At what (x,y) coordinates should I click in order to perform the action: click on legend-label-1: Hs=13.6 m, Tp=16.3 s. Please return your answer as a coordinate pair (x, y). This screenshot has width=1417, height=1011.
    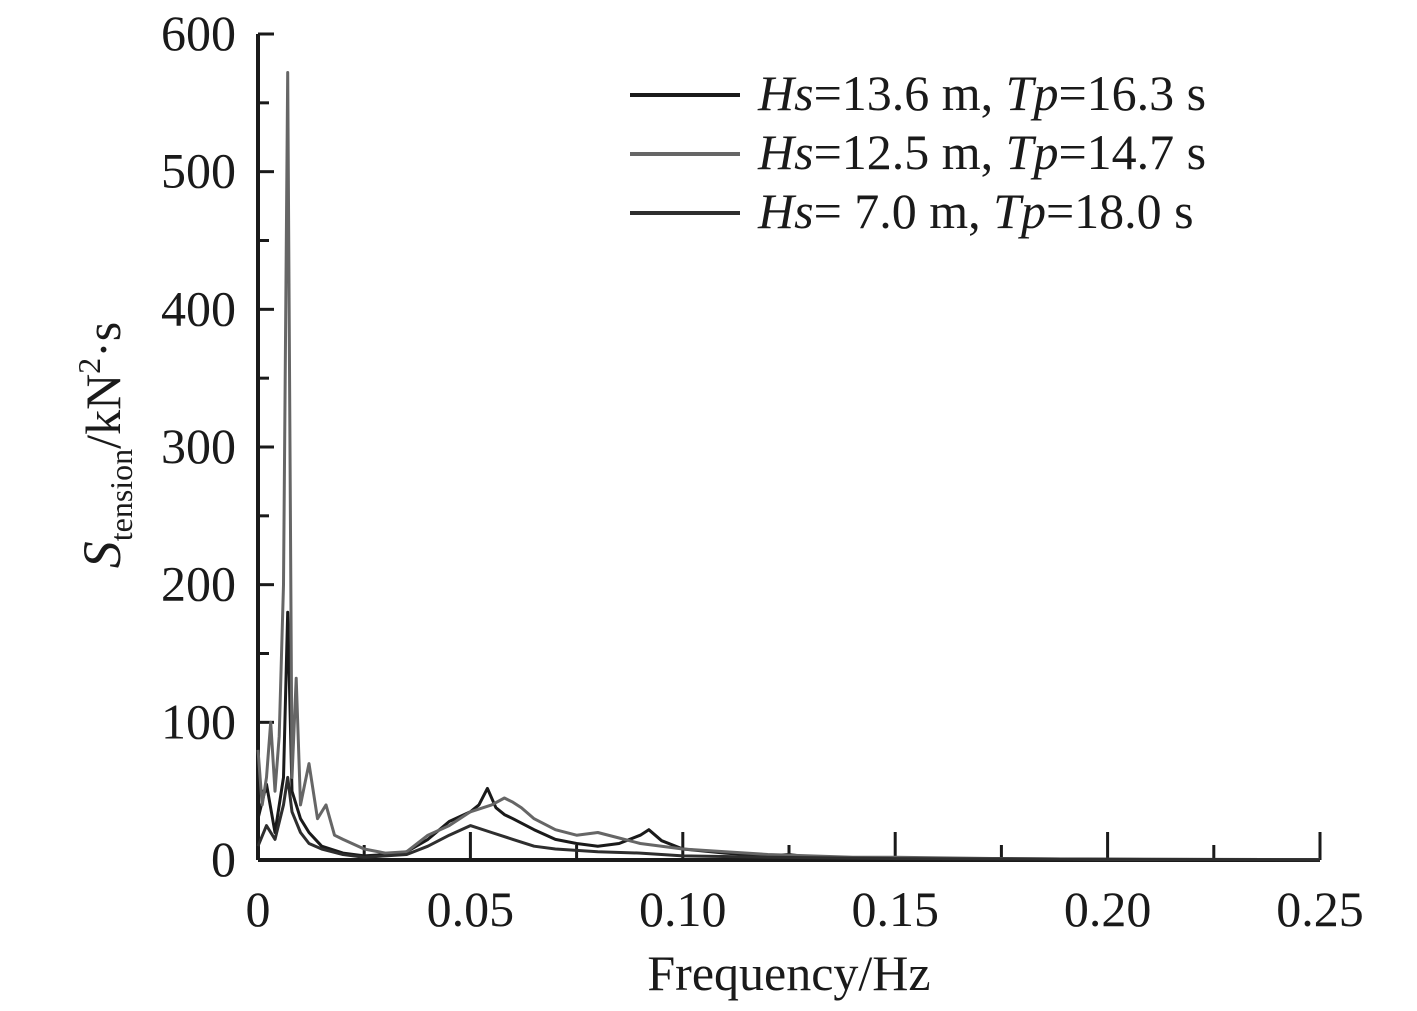
    Looking at the image, I should click on (981, 93).